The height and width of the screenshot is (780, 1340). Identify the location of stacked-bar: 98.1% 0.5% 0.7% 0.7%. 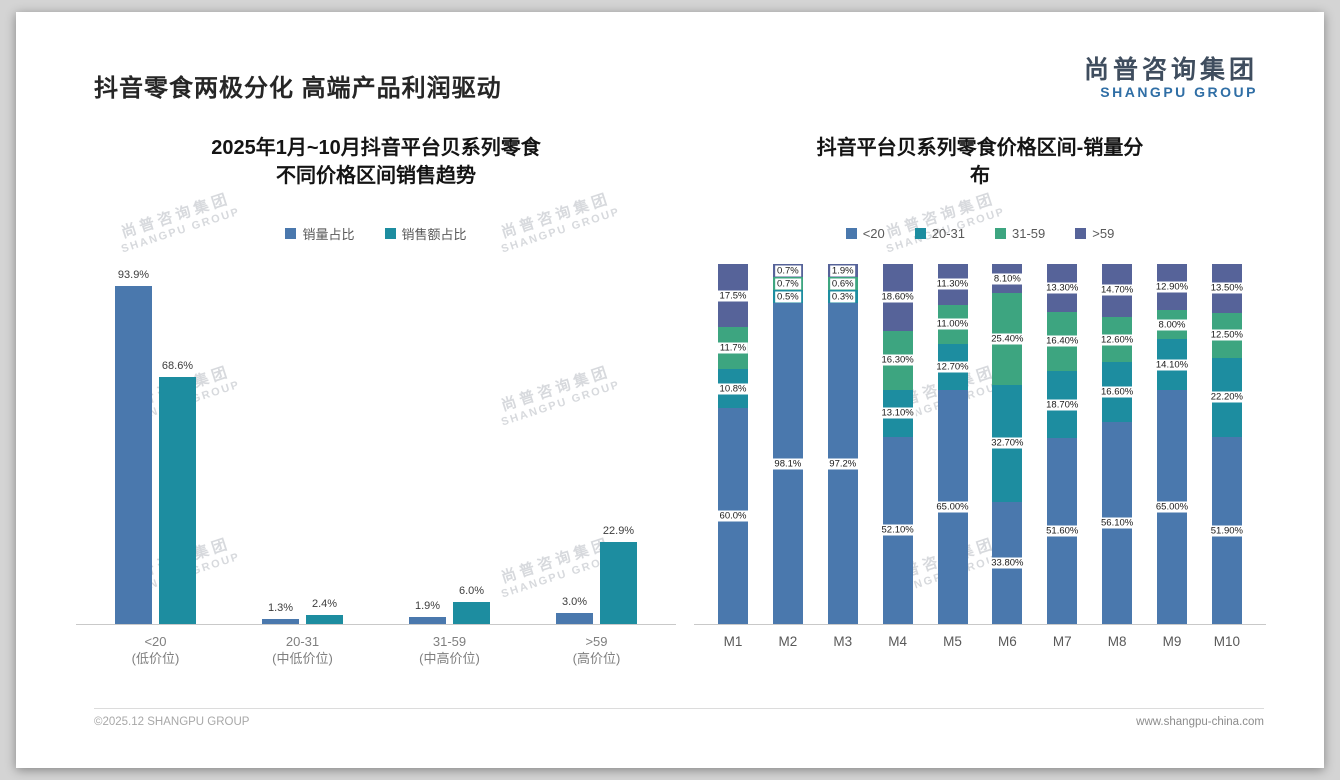
(788, 444).